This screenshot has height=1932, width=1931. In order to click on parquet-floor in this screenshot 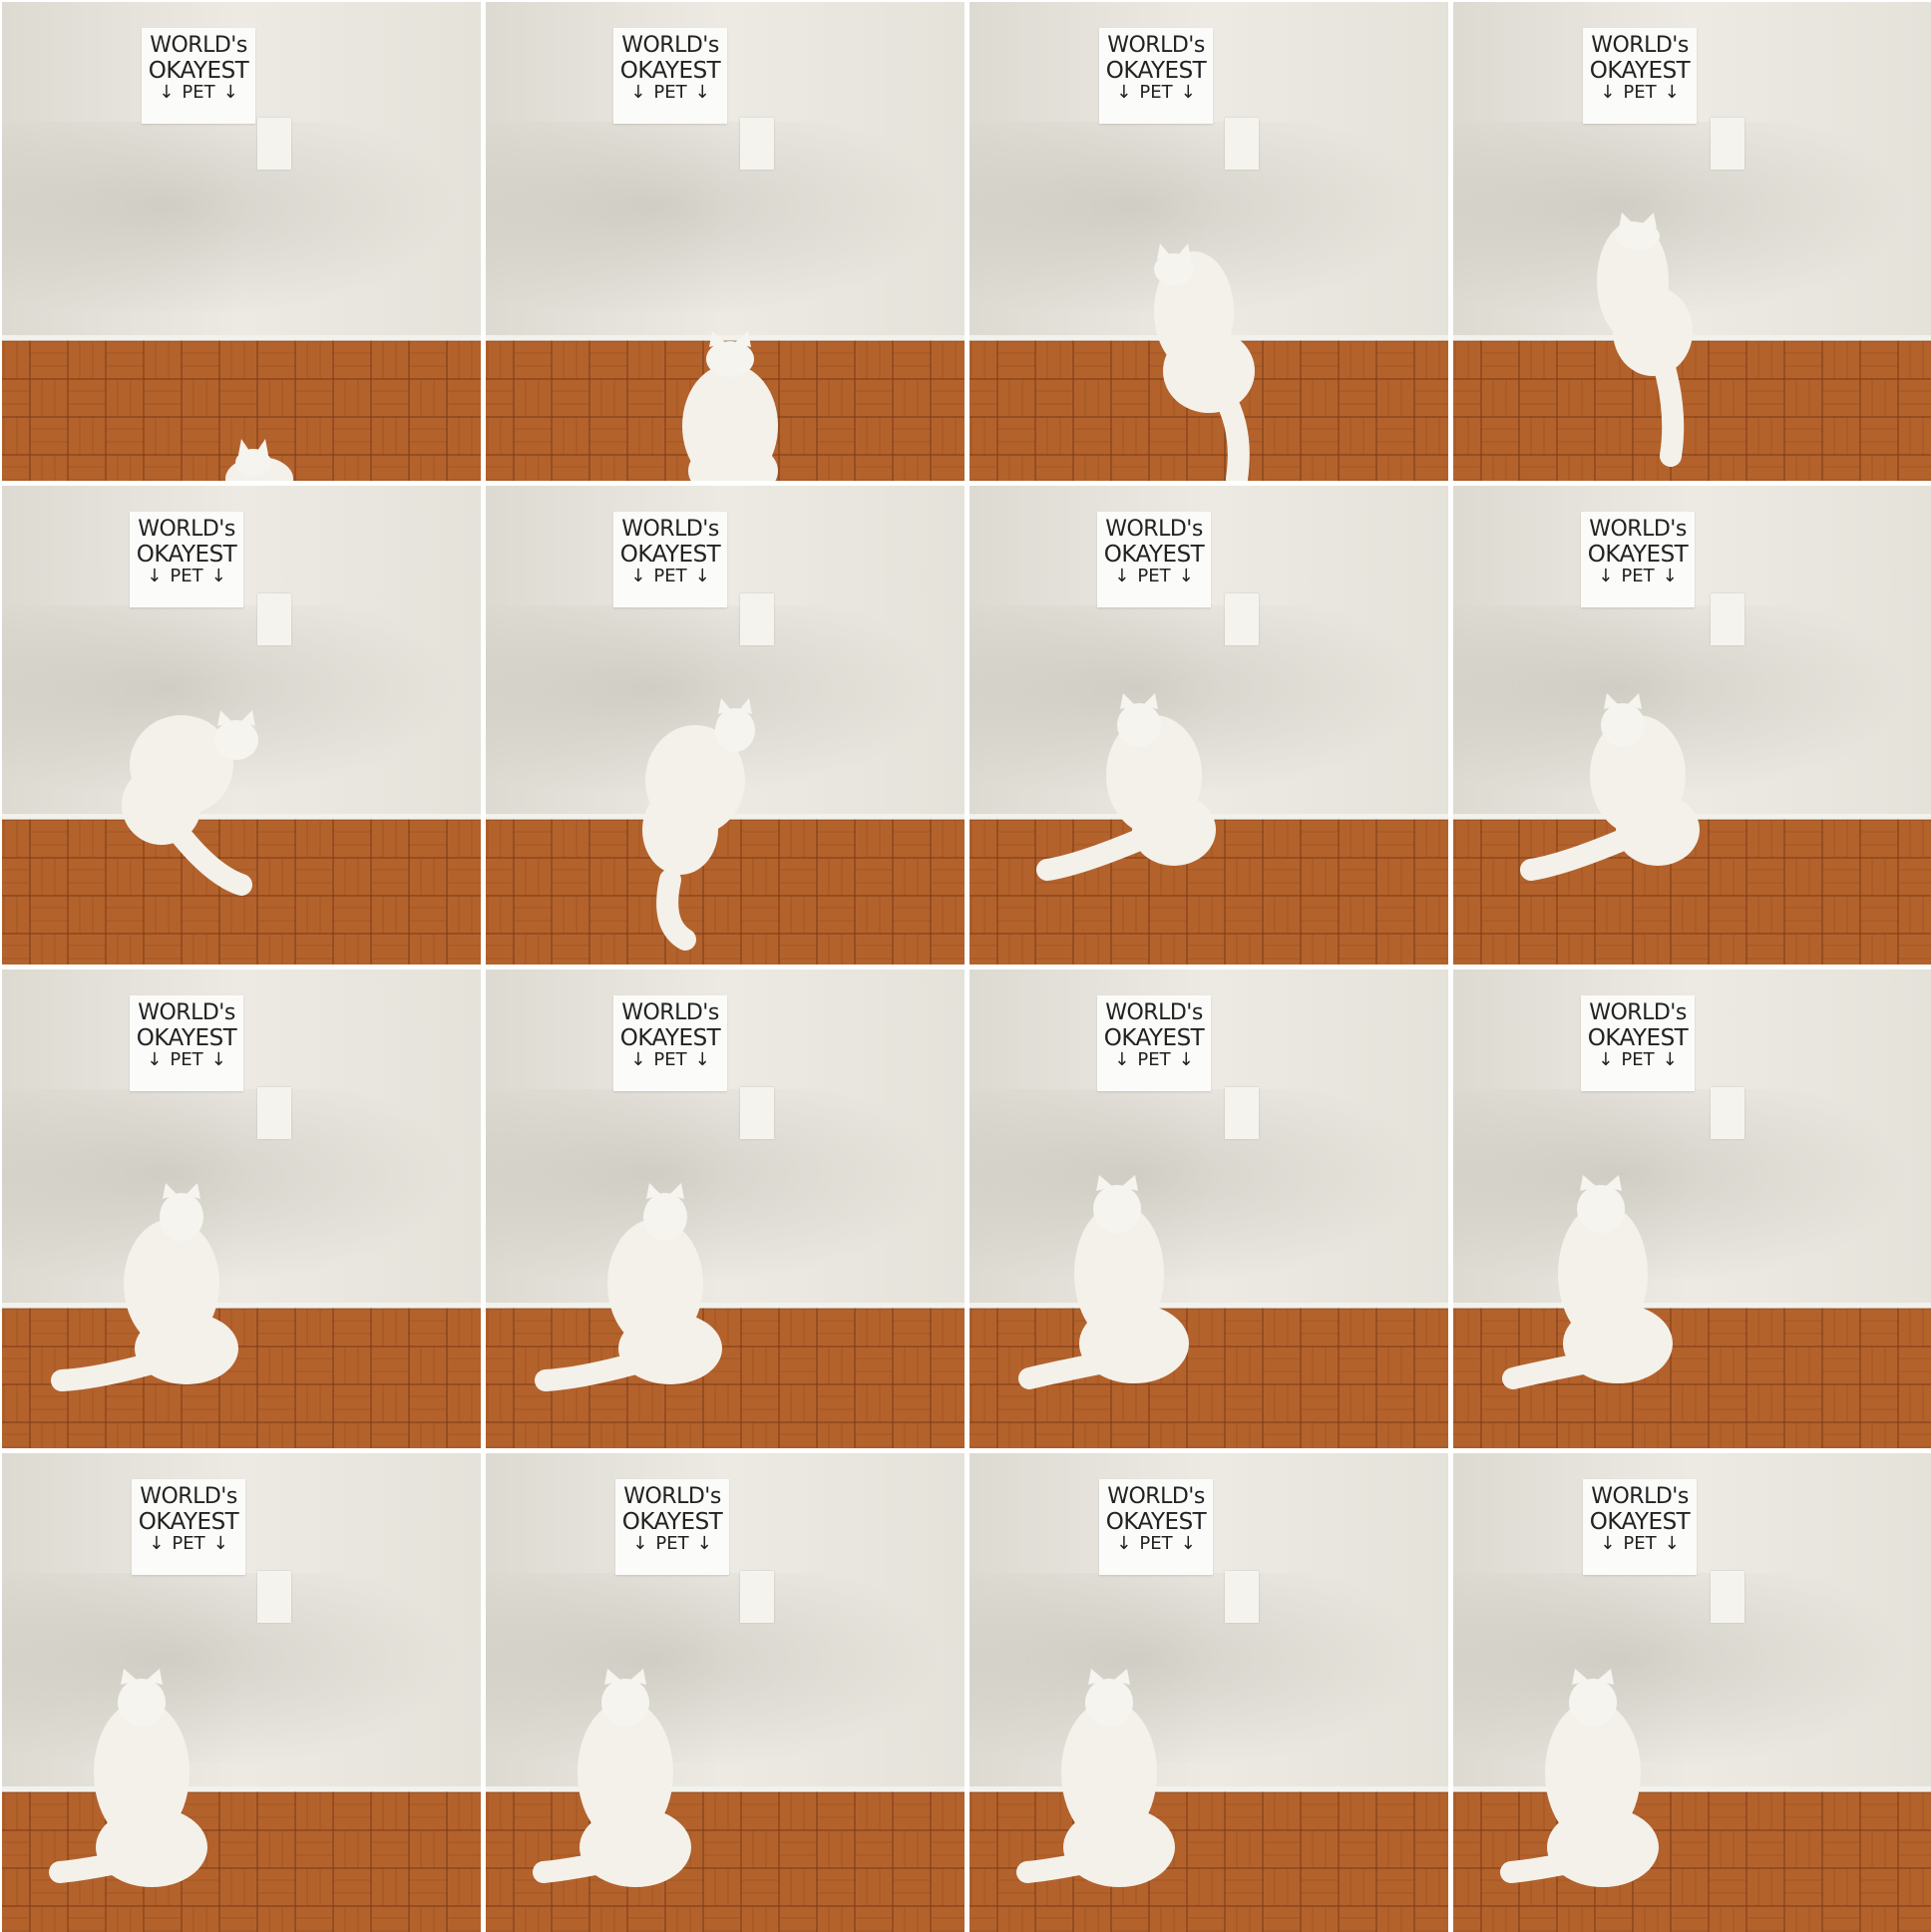, I will do `click(725, 893)`.